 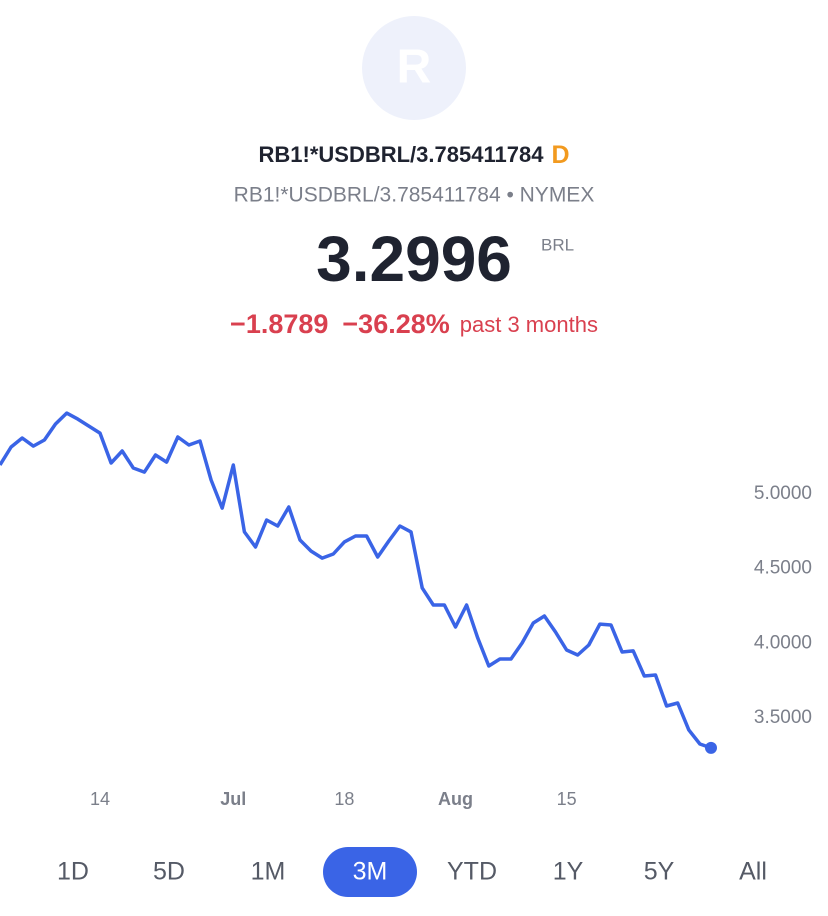 What do you see at coordinates (279, 324) in the screenshot?
I see `change: −1.8789` at bounding box center [279, 324].